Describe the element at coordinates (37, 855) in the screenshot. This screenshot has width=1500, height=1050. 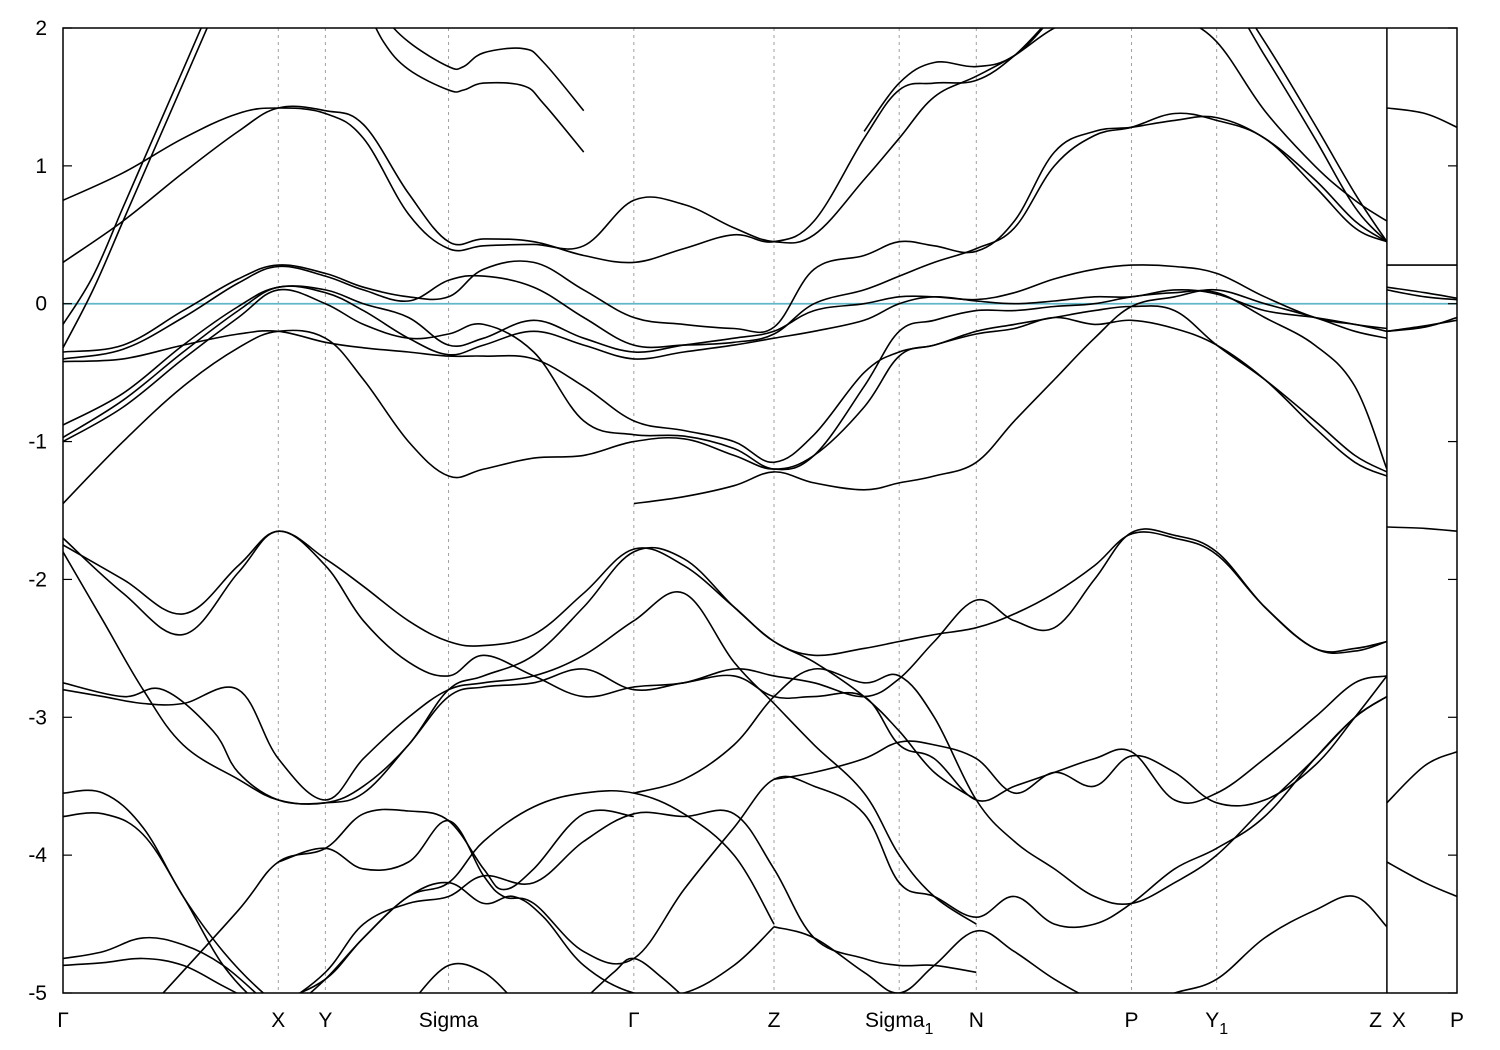
I see `y-tick-label: -4` at that location.